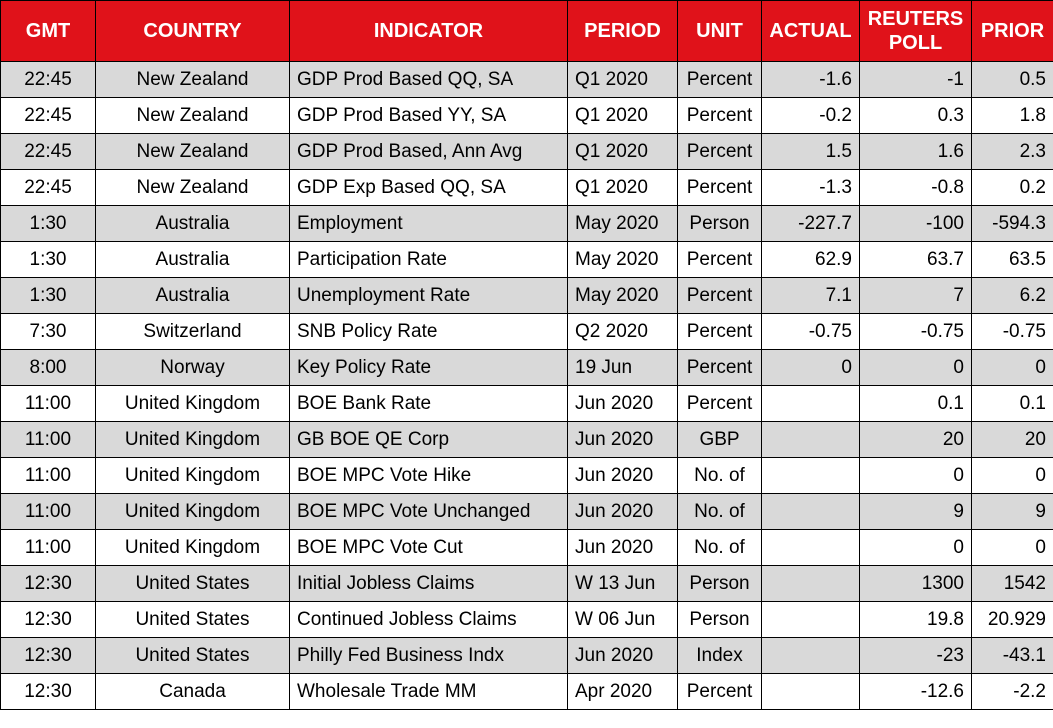  I want to click on cell-actual: 1.5, so click(810, 151).